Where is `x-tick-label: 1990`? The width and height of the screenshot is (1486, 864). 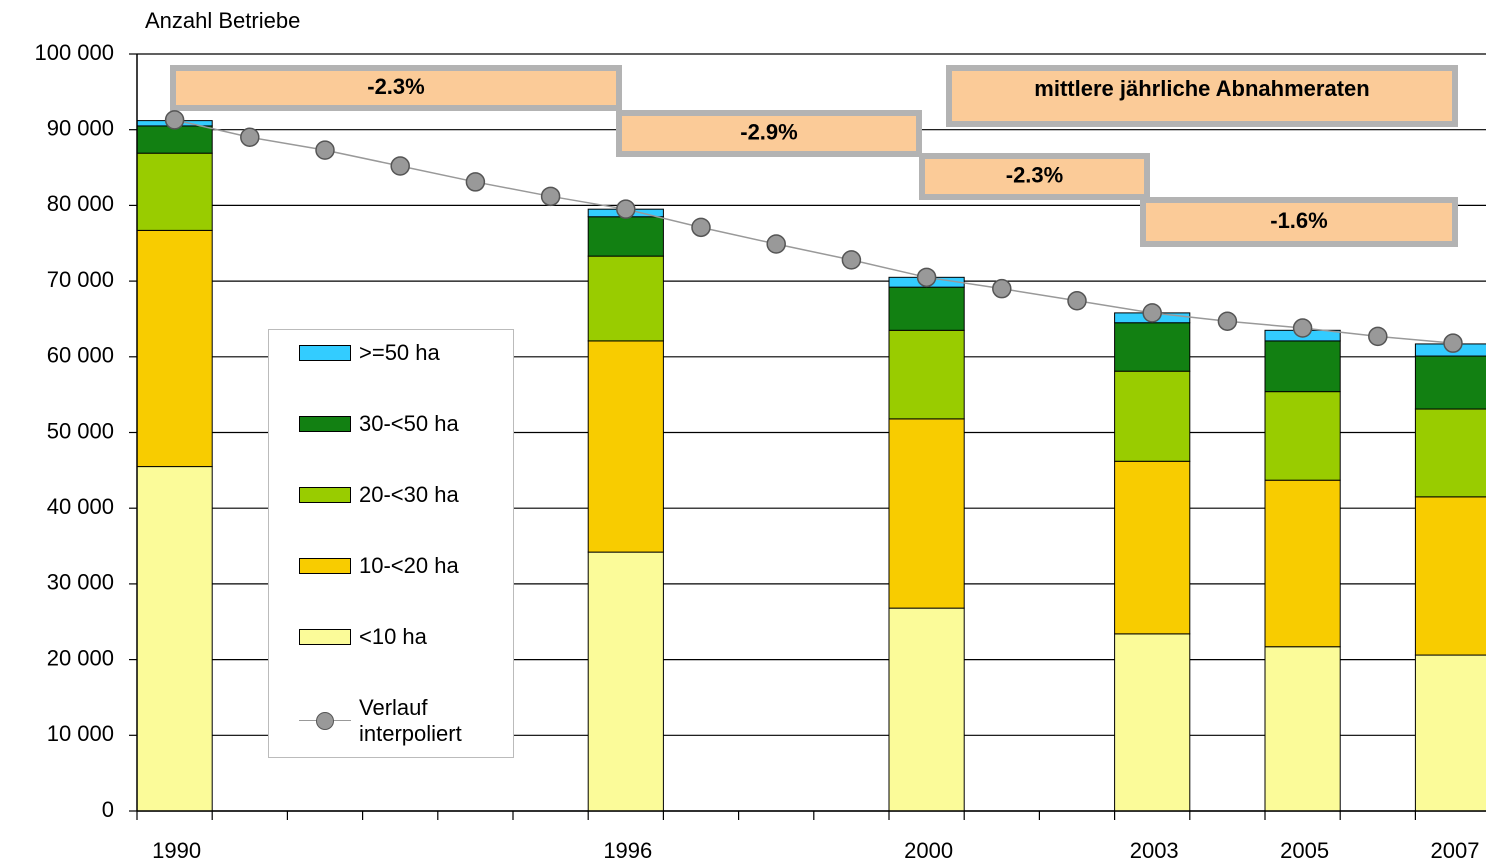
x-tick-label: 1990 is located at coordinates (176, 850).